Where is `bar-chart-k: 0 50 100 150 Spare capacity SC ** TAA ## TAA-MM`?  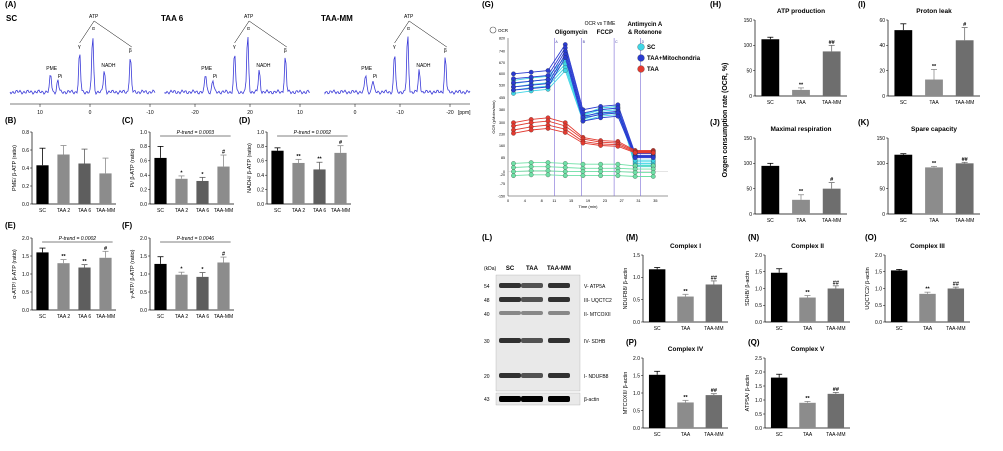
bar-chart-k: 0 50 100 150 Spare capacity SC ** TAA ## TAA-MM is located at coordinates (928, 175).